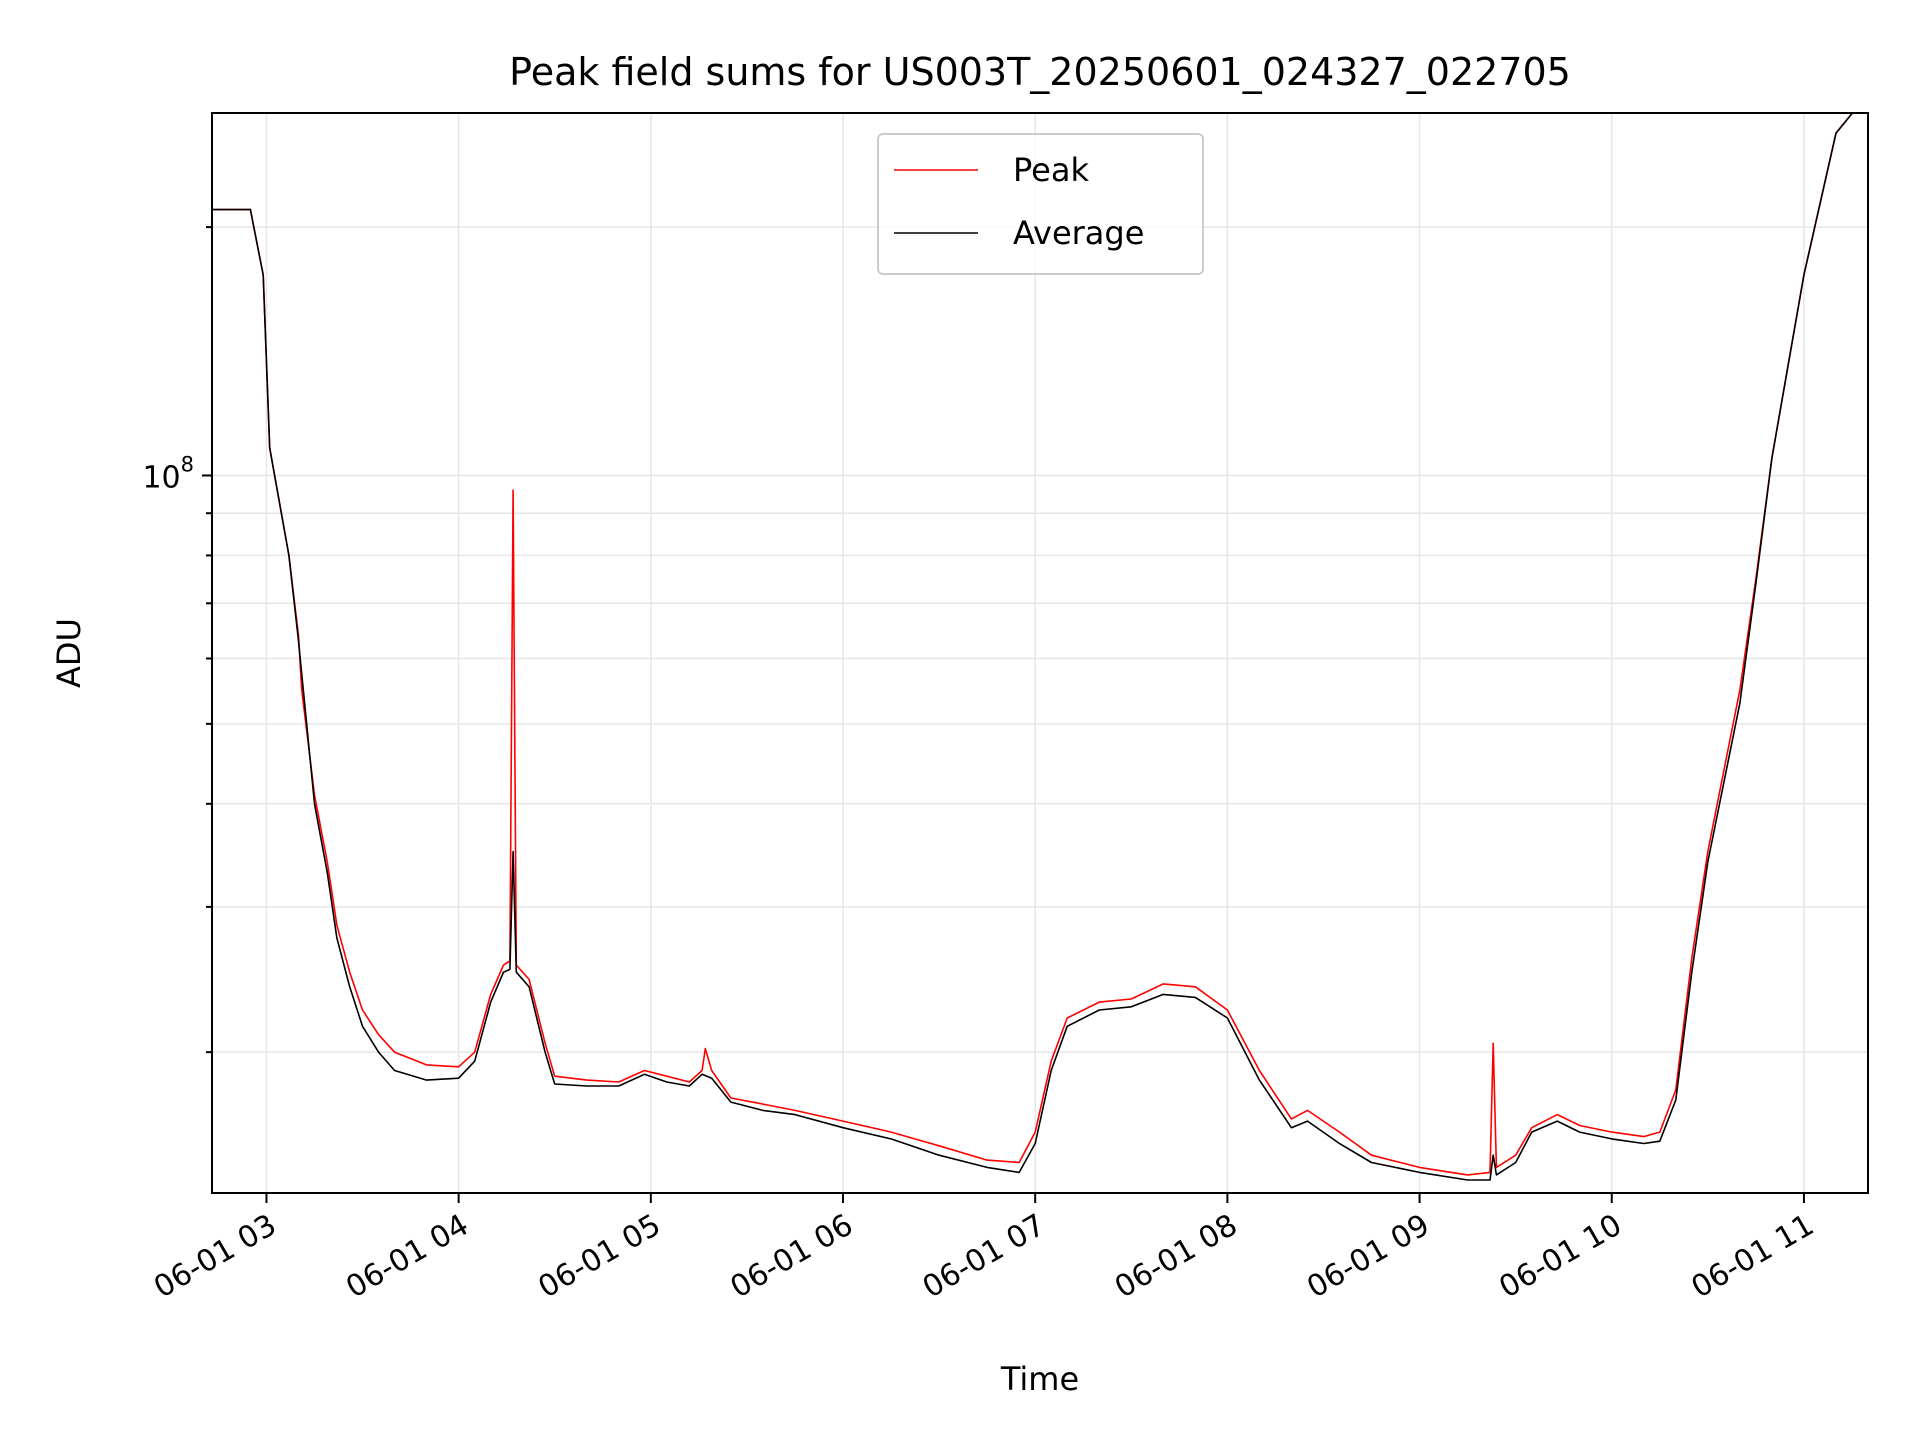 The height and width of the screenshot is (1445, 1920). What do you see at coordinates (187, 464) in the screenshot?
I see `y-tick-label-exponent: 8` at bounding box center [187, 464].